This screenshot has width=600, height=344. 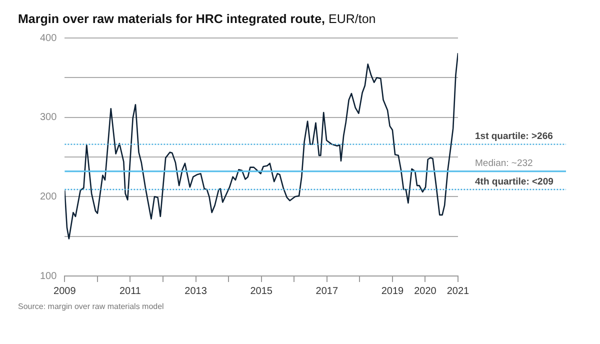 I want to click on x-tick-label: 2013, so click(x=196, y=291).